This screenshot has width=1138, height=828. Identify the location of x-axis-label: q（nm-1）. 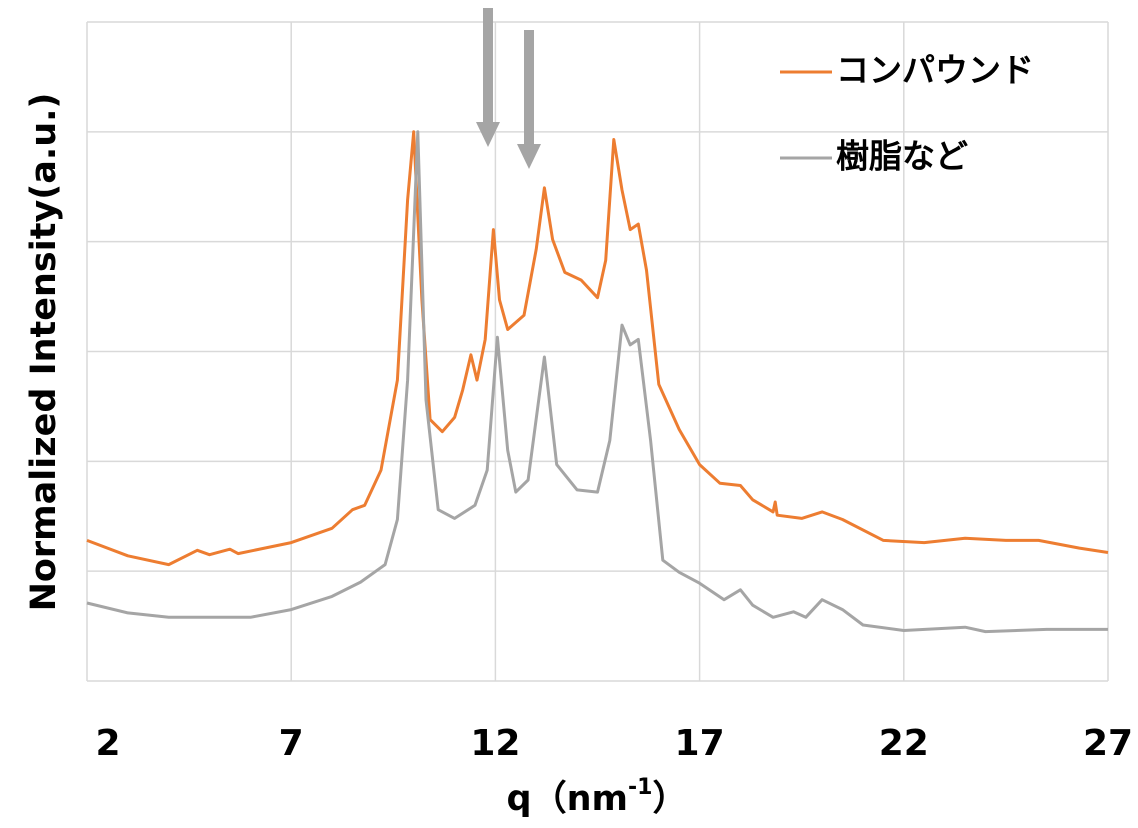
(597, 797).